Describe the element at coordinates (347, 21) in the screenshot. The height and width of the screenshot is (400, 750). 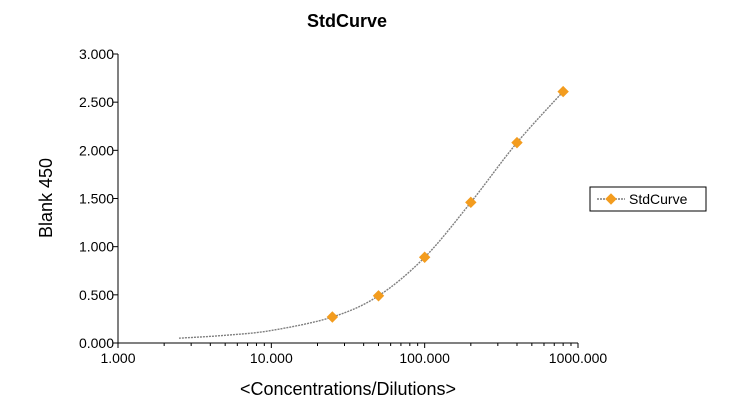
I see `chart-title: StdCurve` at that location.